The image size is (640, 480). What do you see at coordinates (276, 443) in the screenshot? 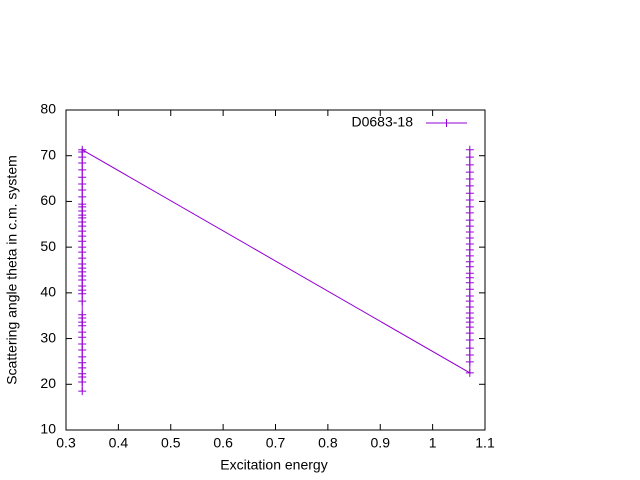
I see `x-tick-label: 0.7` at bounding box center [276, 443].